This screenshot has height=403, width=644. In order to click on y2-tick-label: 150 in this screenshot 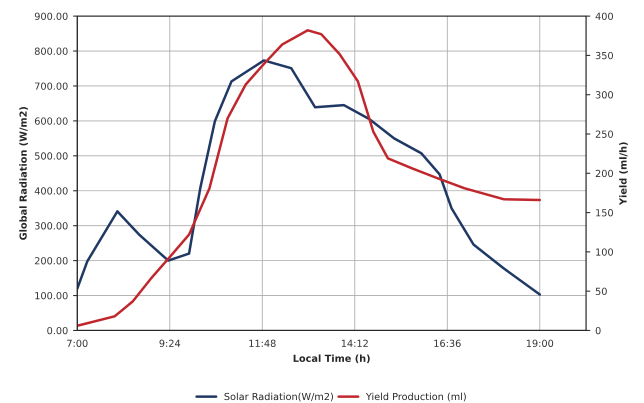, I will do `click(604, 212)`.